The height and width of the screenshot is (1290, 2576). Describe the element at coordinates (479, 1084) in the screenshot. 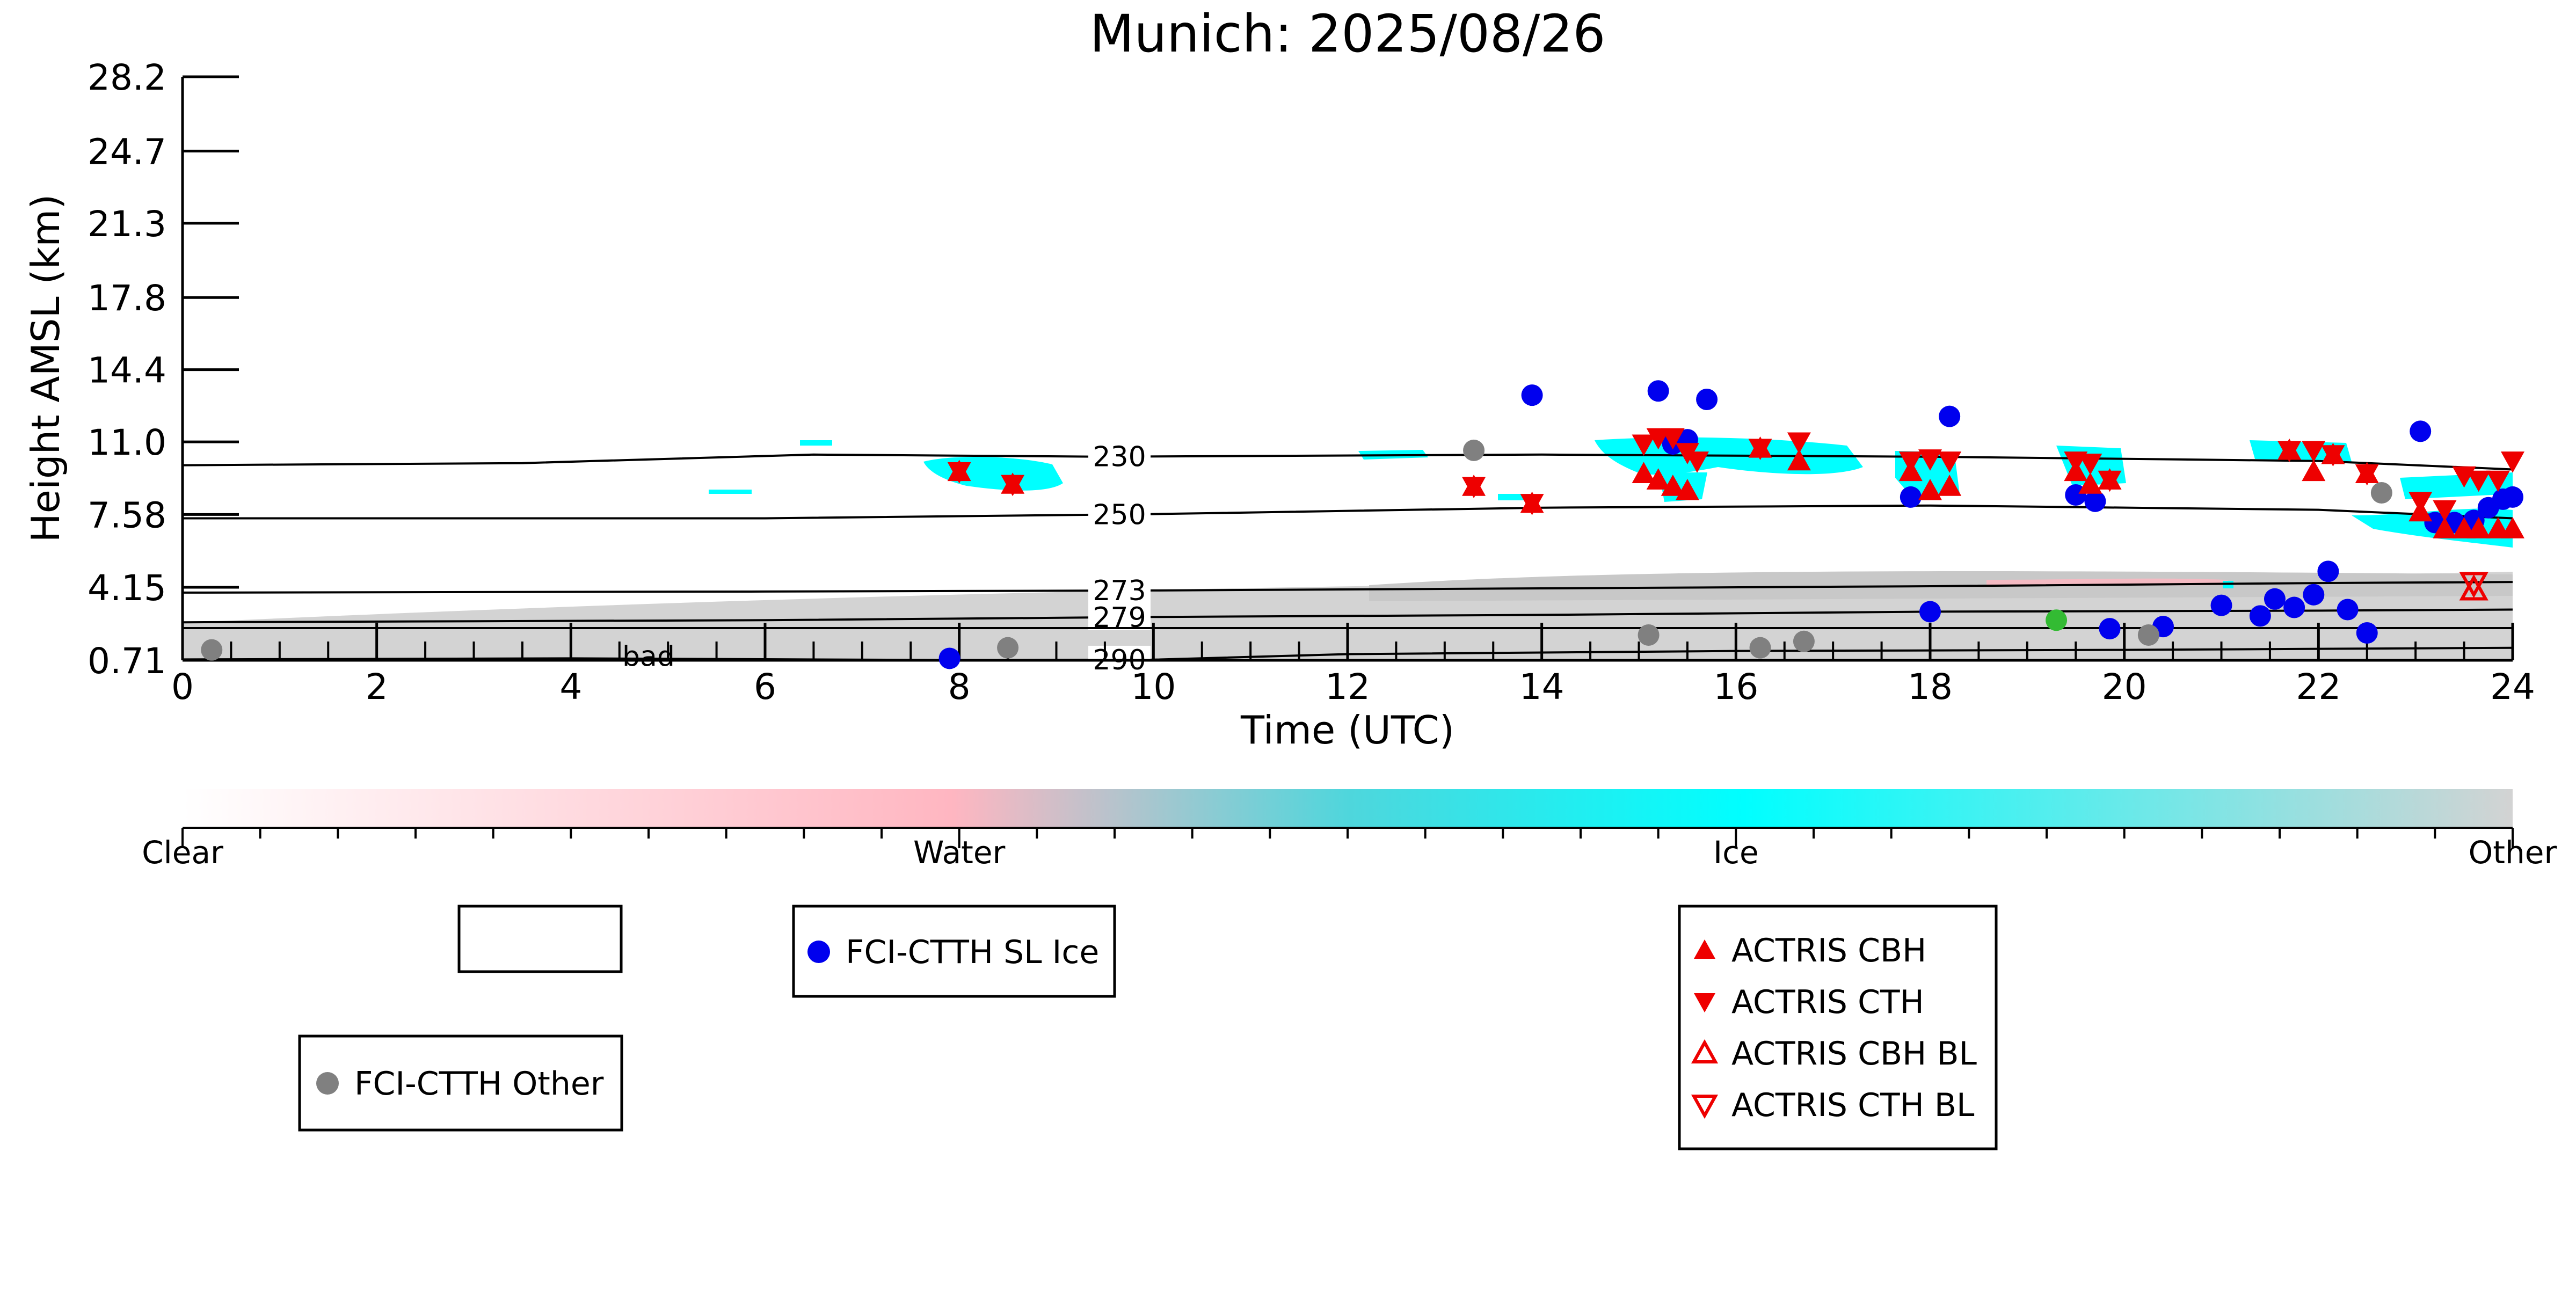

I see `legend-label: FCI-CTTH Other` at that location.